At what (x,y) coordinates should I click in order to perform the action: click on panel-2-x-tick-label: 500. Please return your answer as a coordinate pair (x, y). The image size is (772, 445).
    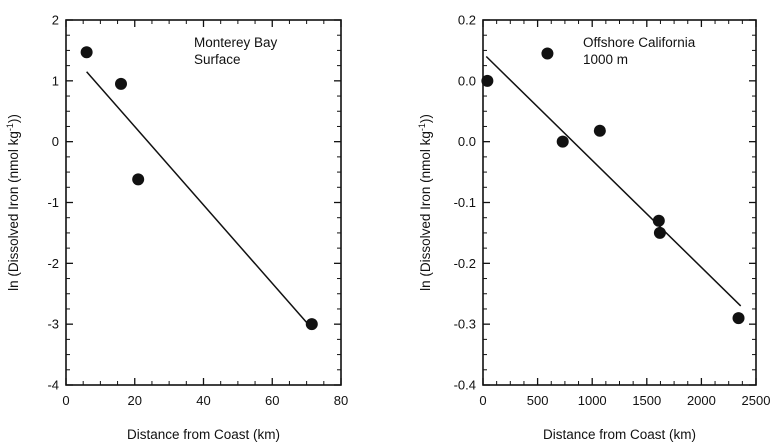
    Looking at the image, I should click on (538, 400).